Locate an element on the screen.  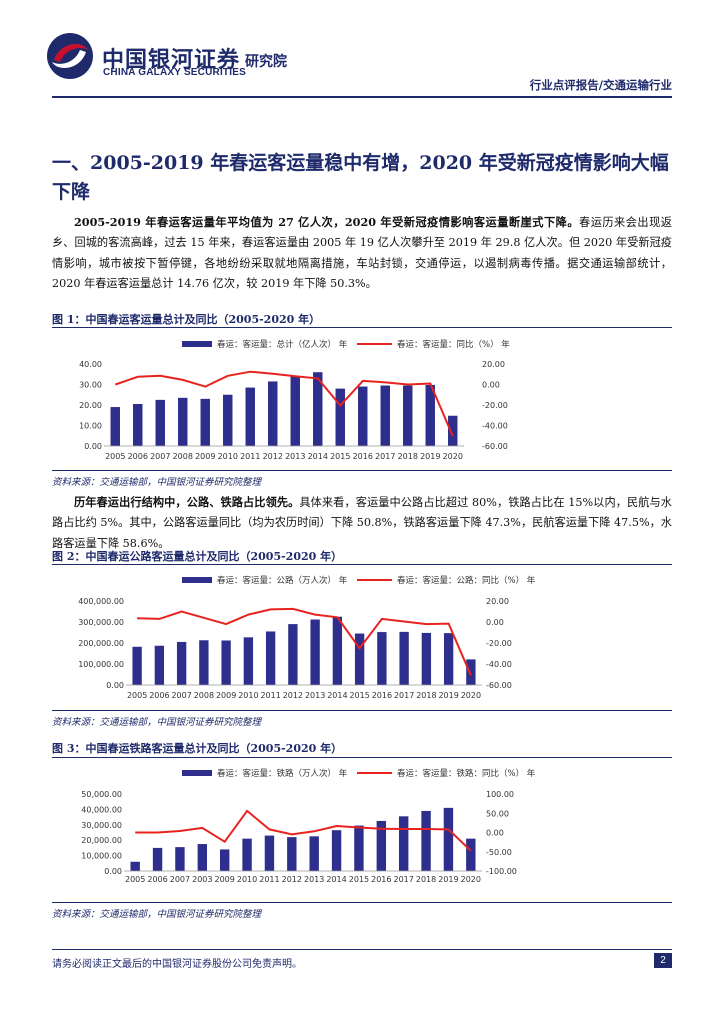
logo-institute: 研究院 is located at coordinates (266, 62).